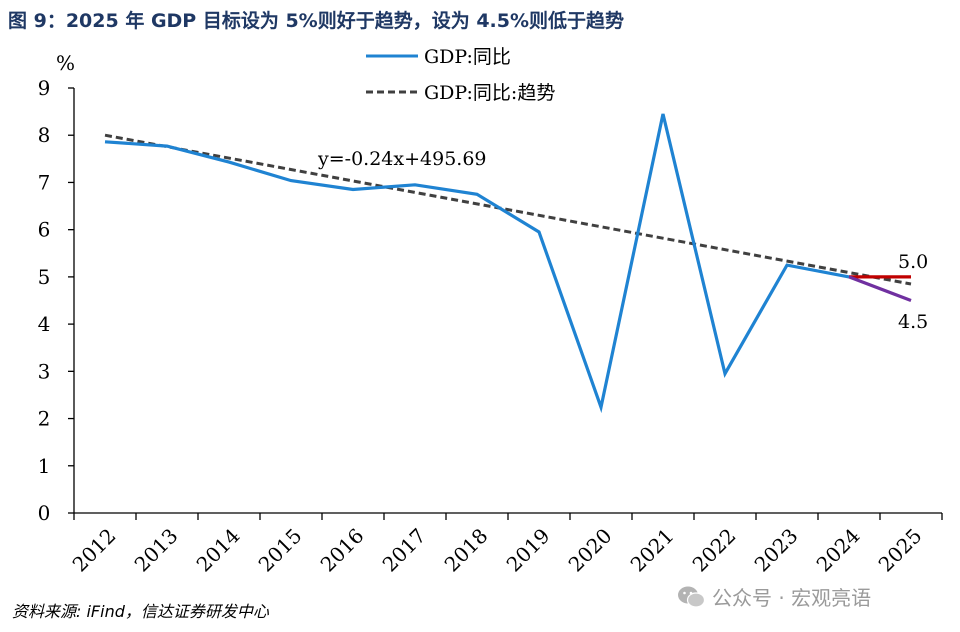 Image resolution: width=960 pixels, height=632 pixels. Describe the element at coordinates (44, 419) in the screenshot. I see `y-tick-label: 2` at that location.